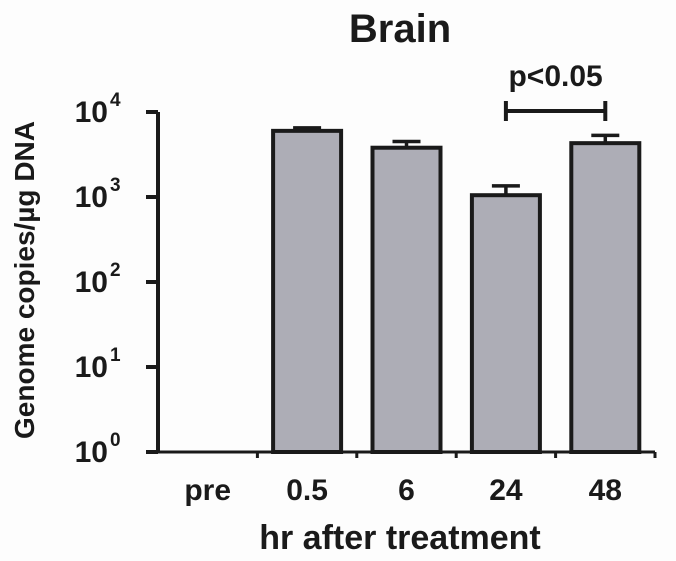 Image resolution: width=676 pixels, height=561 pixels. I want to click on significance-label: p<0.05, so click(555, 76).